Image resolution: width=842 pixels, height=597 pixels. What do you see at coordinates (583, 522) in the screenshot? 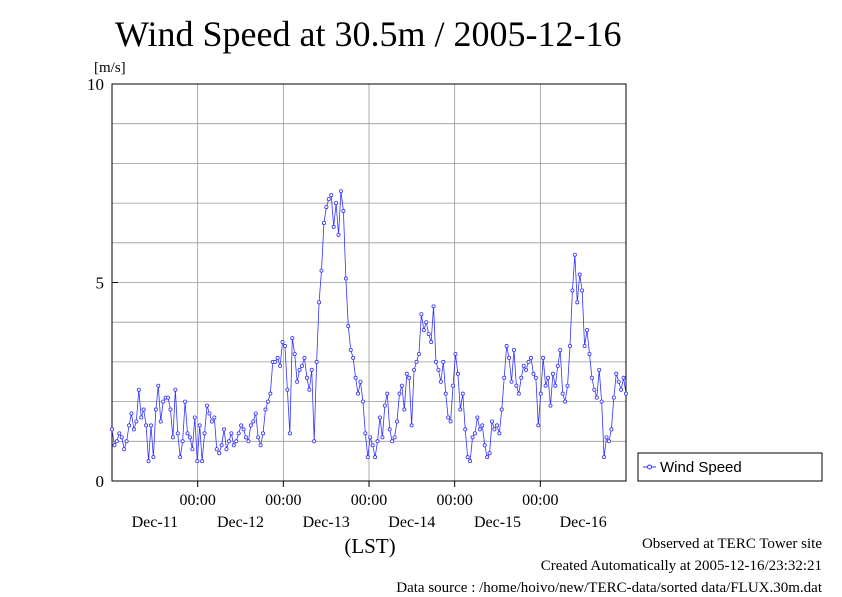
I see `day-label: Dec-16` at bounding box center [583, 522].